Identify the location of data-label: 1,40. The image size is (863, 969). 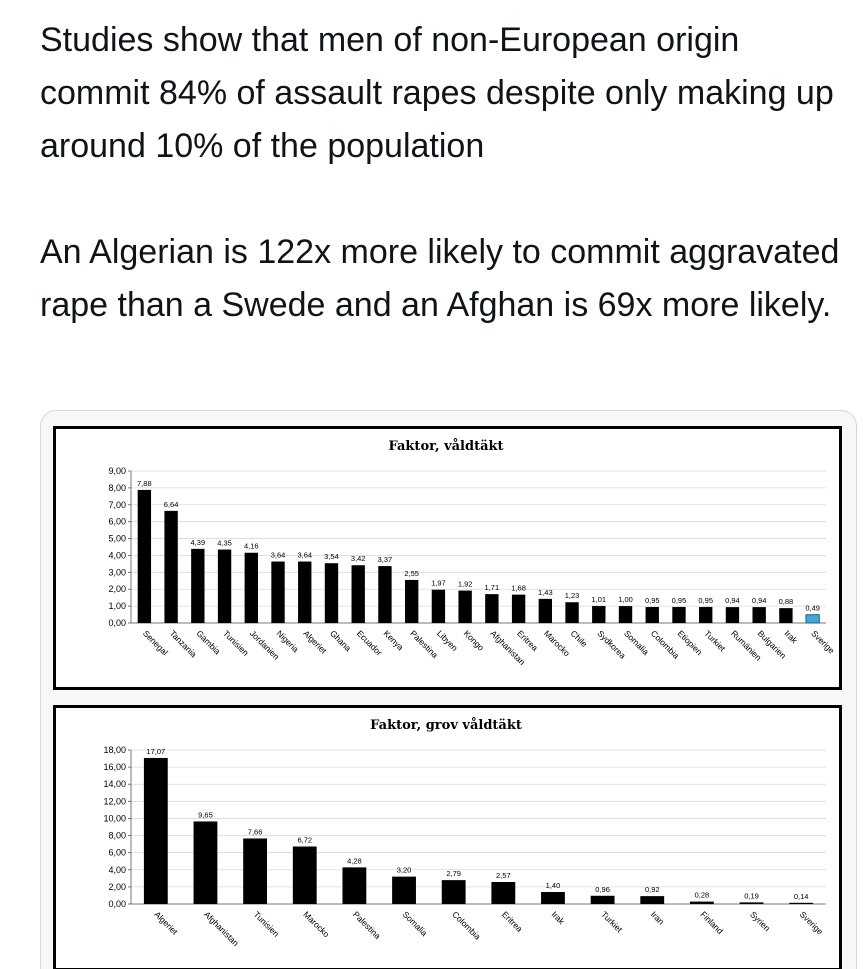
(553, 885).